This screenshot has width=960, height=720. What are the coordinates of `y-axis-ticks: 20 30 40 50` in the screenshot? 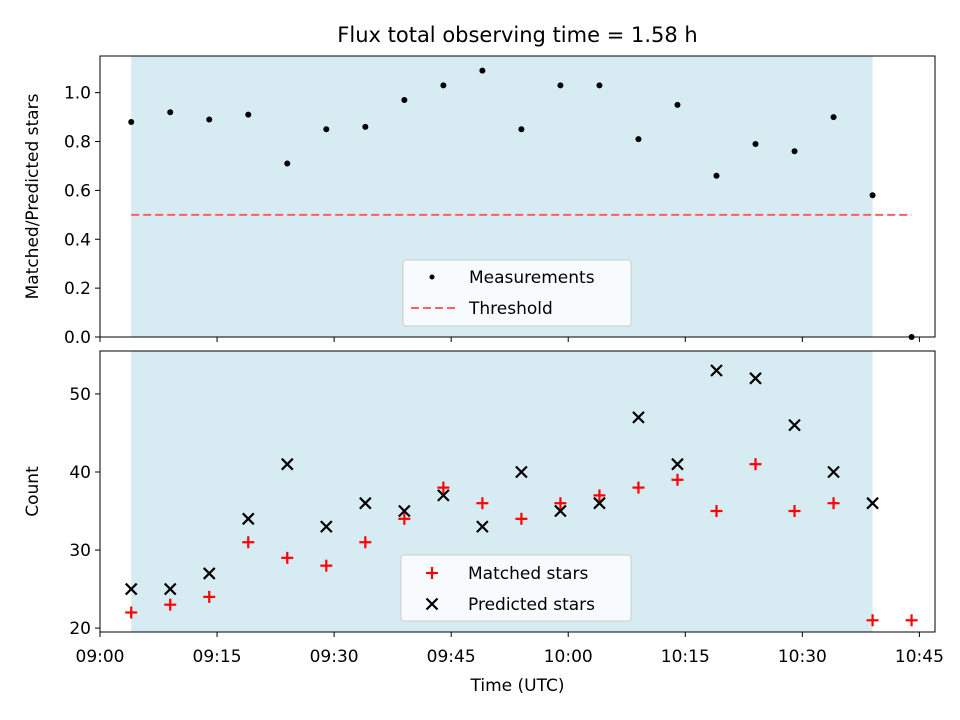 It's located at (84, 512).